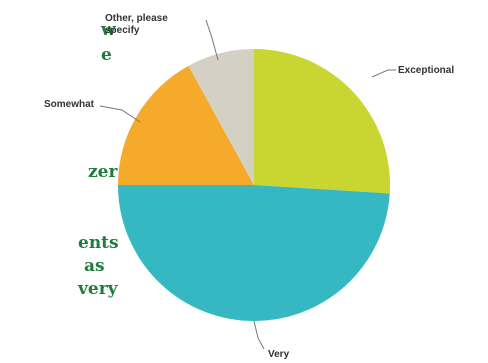  What do you see at coordinates (426, 70) in the screenshot?
I see `slice-label: Exceptional` at bounding box center [426, 70].